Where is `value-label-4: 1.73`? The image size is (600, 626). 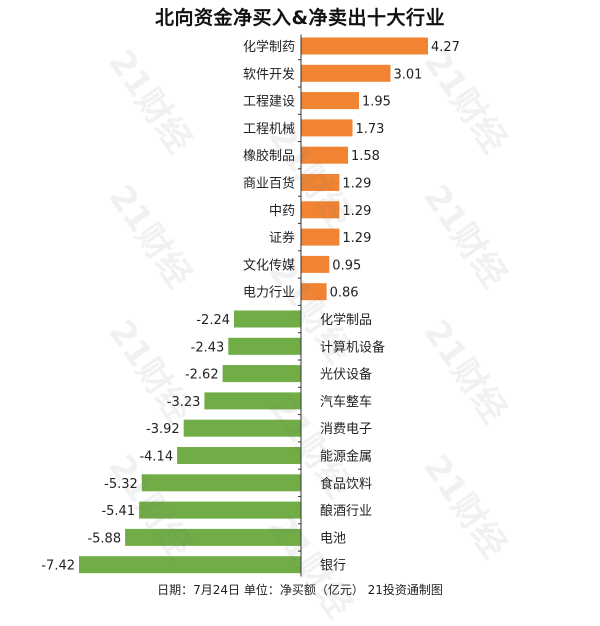 value-label-4: 1.73 is located at coordinates (370, 129).